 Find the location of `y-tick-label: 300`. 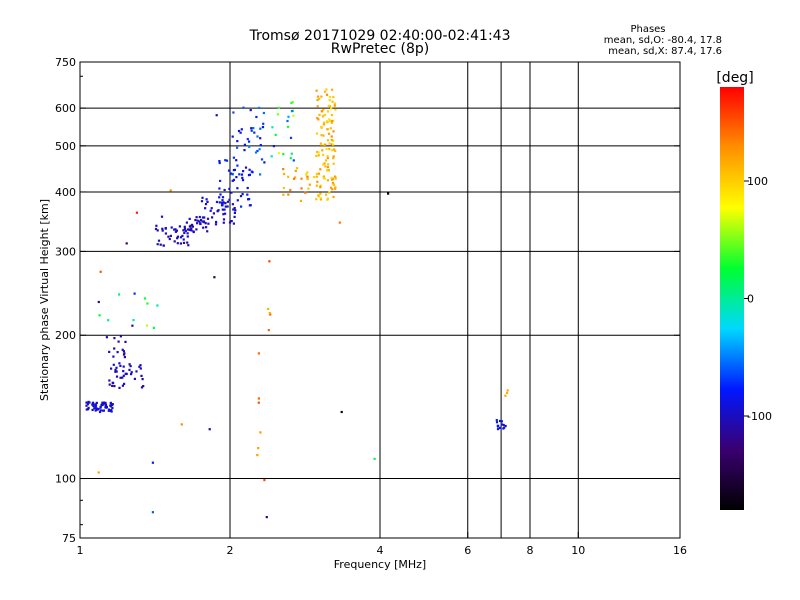

y-tick-label: 300 is located at coordinates (65, 251).